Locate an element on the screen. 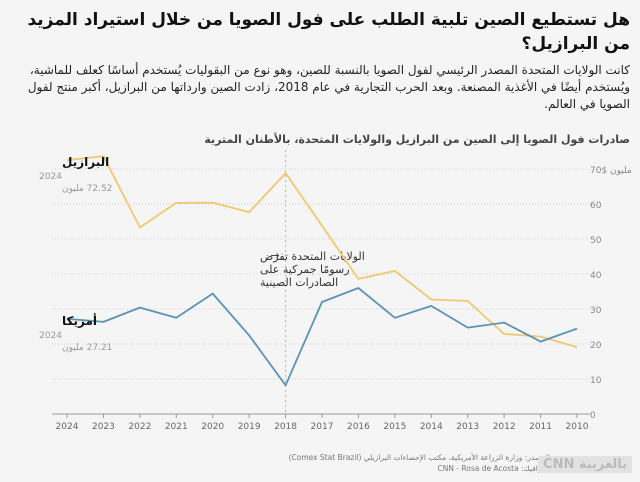 This screenshot has height=482, width=640. x-tick-label: 2011 is located at coordinates (540, 427).